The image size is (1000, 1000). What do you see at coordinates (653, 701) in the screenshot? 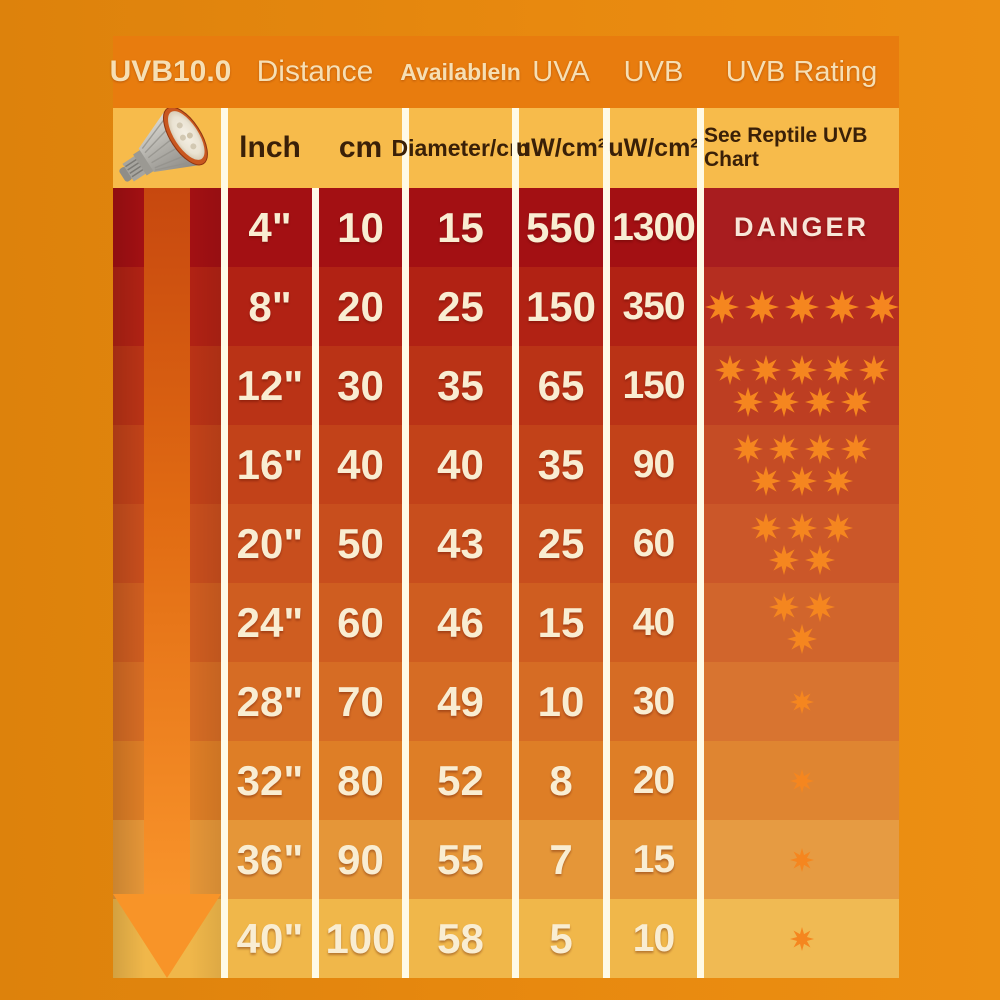
I see `uvb-value: 30` at bounding box center [653, 701].